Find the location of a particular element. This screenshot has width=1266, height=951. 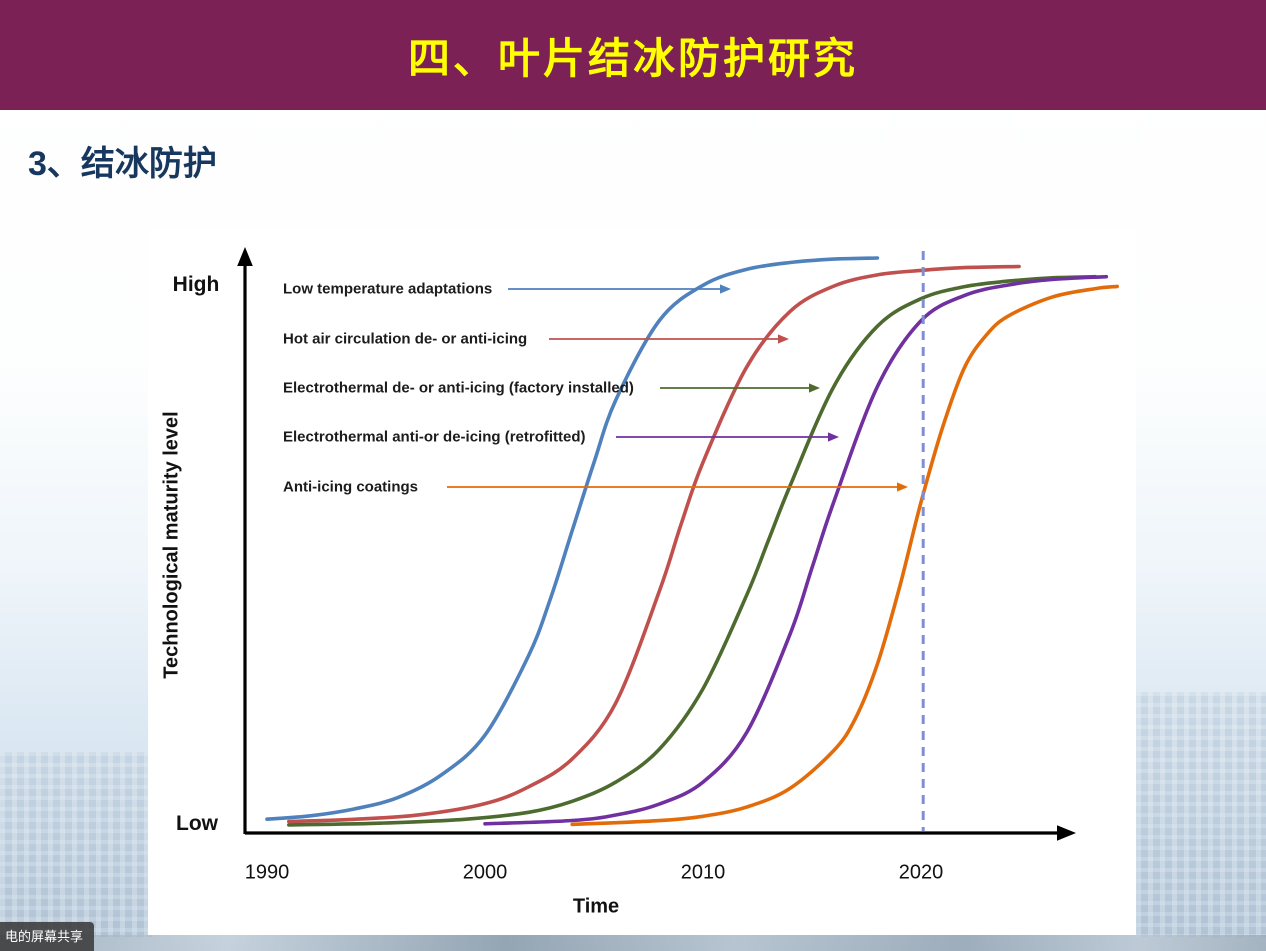

legend-label-anti-icing-coatings: Anti-icing coatings is located at coordinates (350, 487).